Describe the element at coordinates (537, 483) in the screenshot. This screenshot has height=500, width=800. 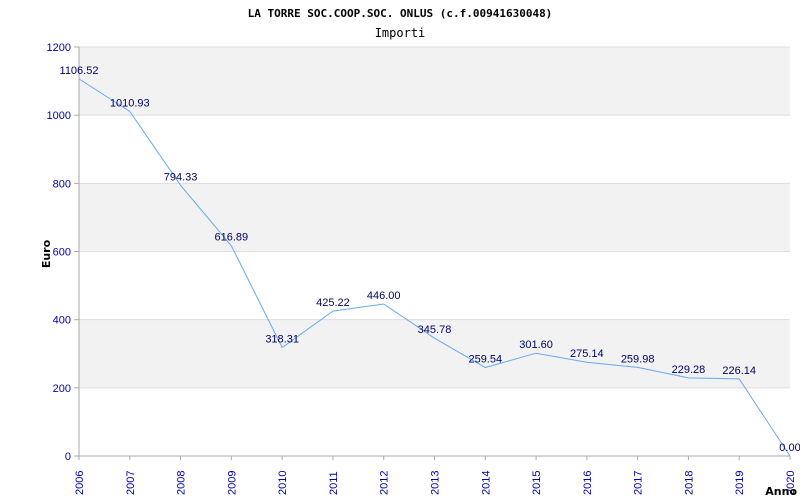
I see `x-tick-label: 2015` at that location.